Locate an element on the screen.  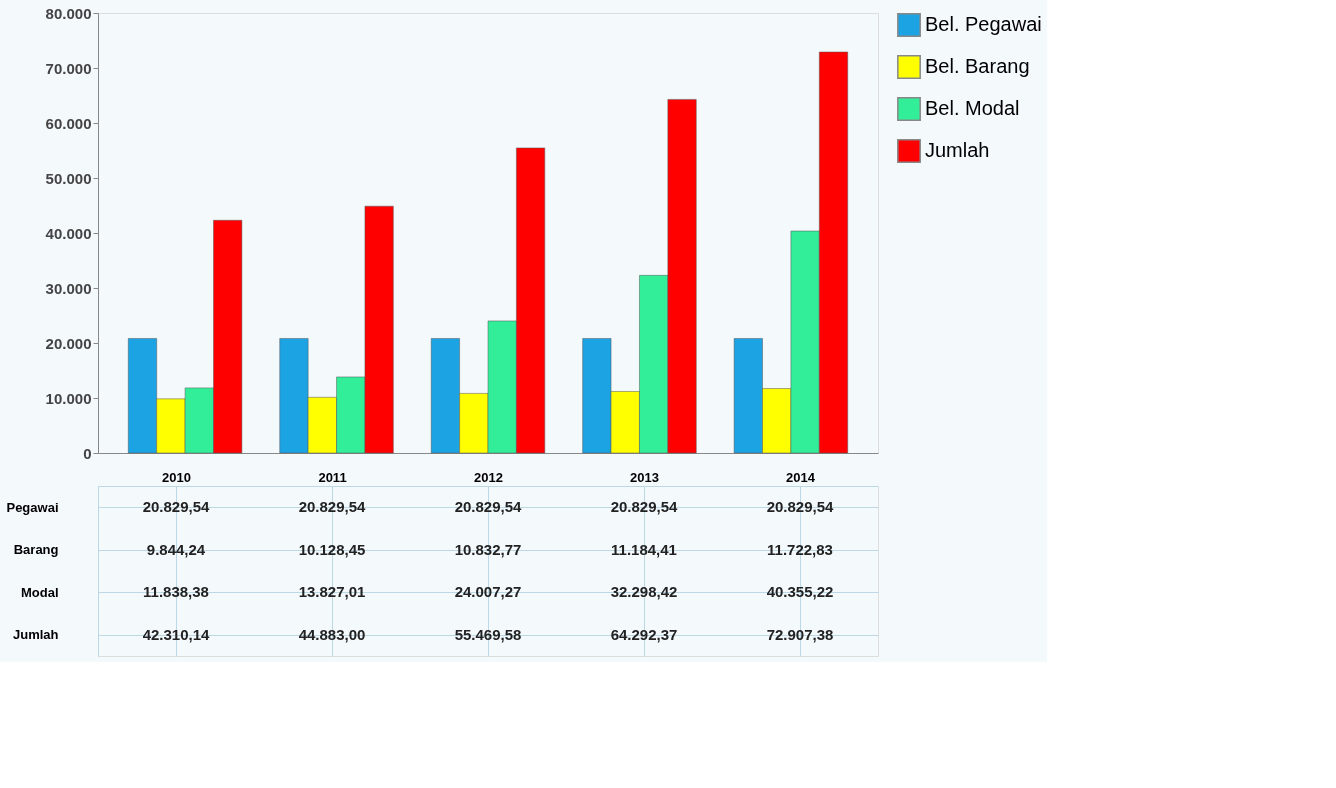
y-tick-label: 10.000 is located at coordinates (68, 398).